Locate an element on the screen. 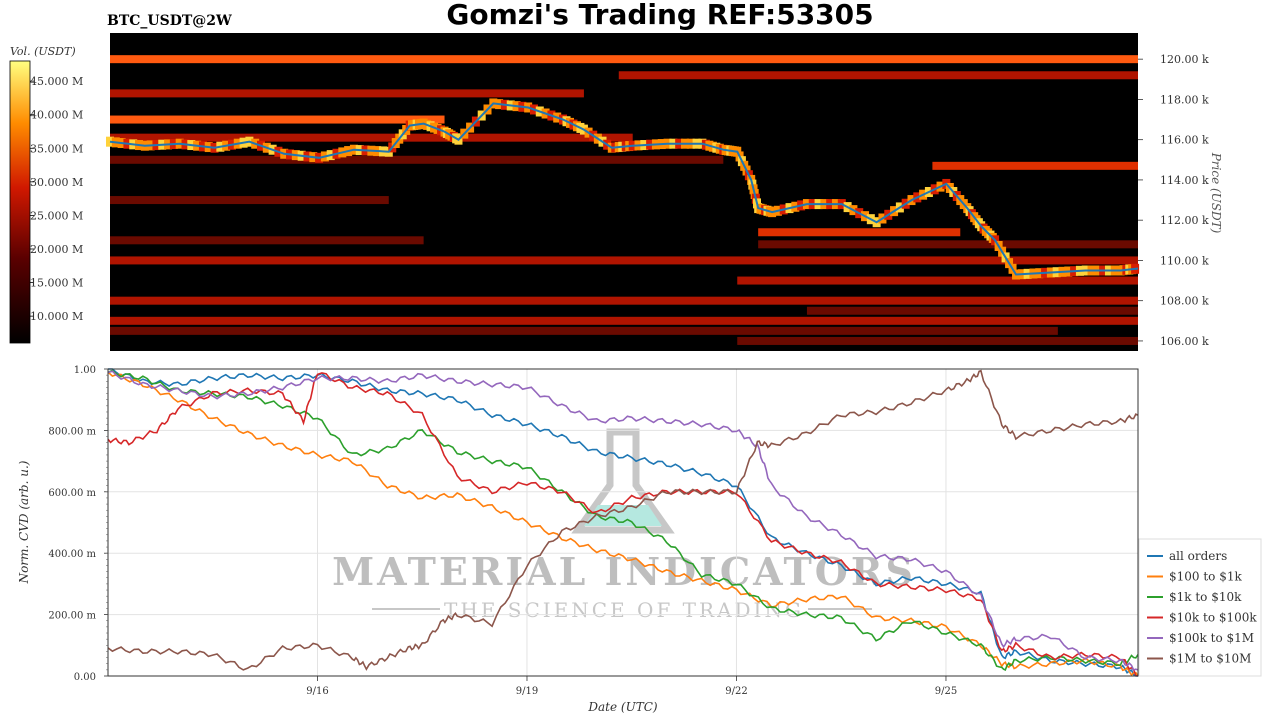 The height and width of the screenshot is (724, 1280). chart-title: Gomzi's Trading REF:53305 is located at coordinates (659, 15).